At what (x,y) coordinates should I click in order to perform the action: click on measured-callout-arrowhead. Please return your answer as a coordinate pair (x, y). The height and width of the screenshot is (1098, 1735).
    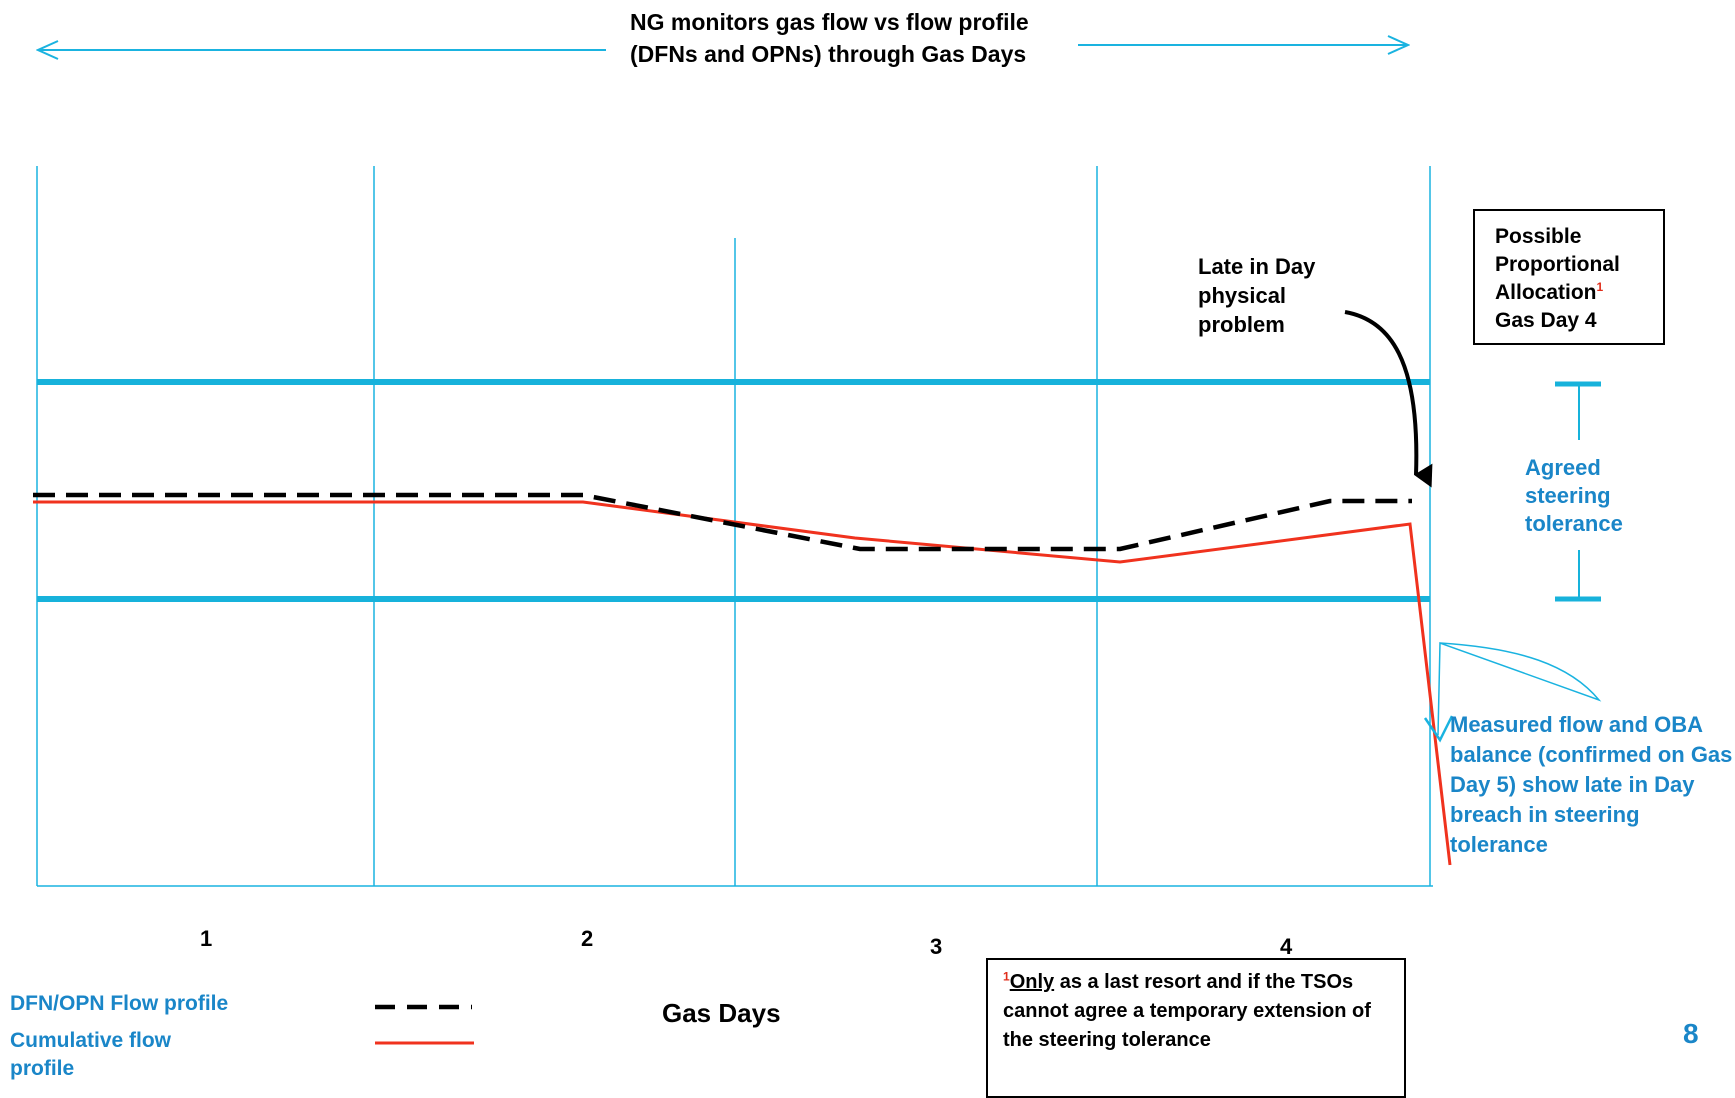
    Looking at the image, I should click on (1438, 729).